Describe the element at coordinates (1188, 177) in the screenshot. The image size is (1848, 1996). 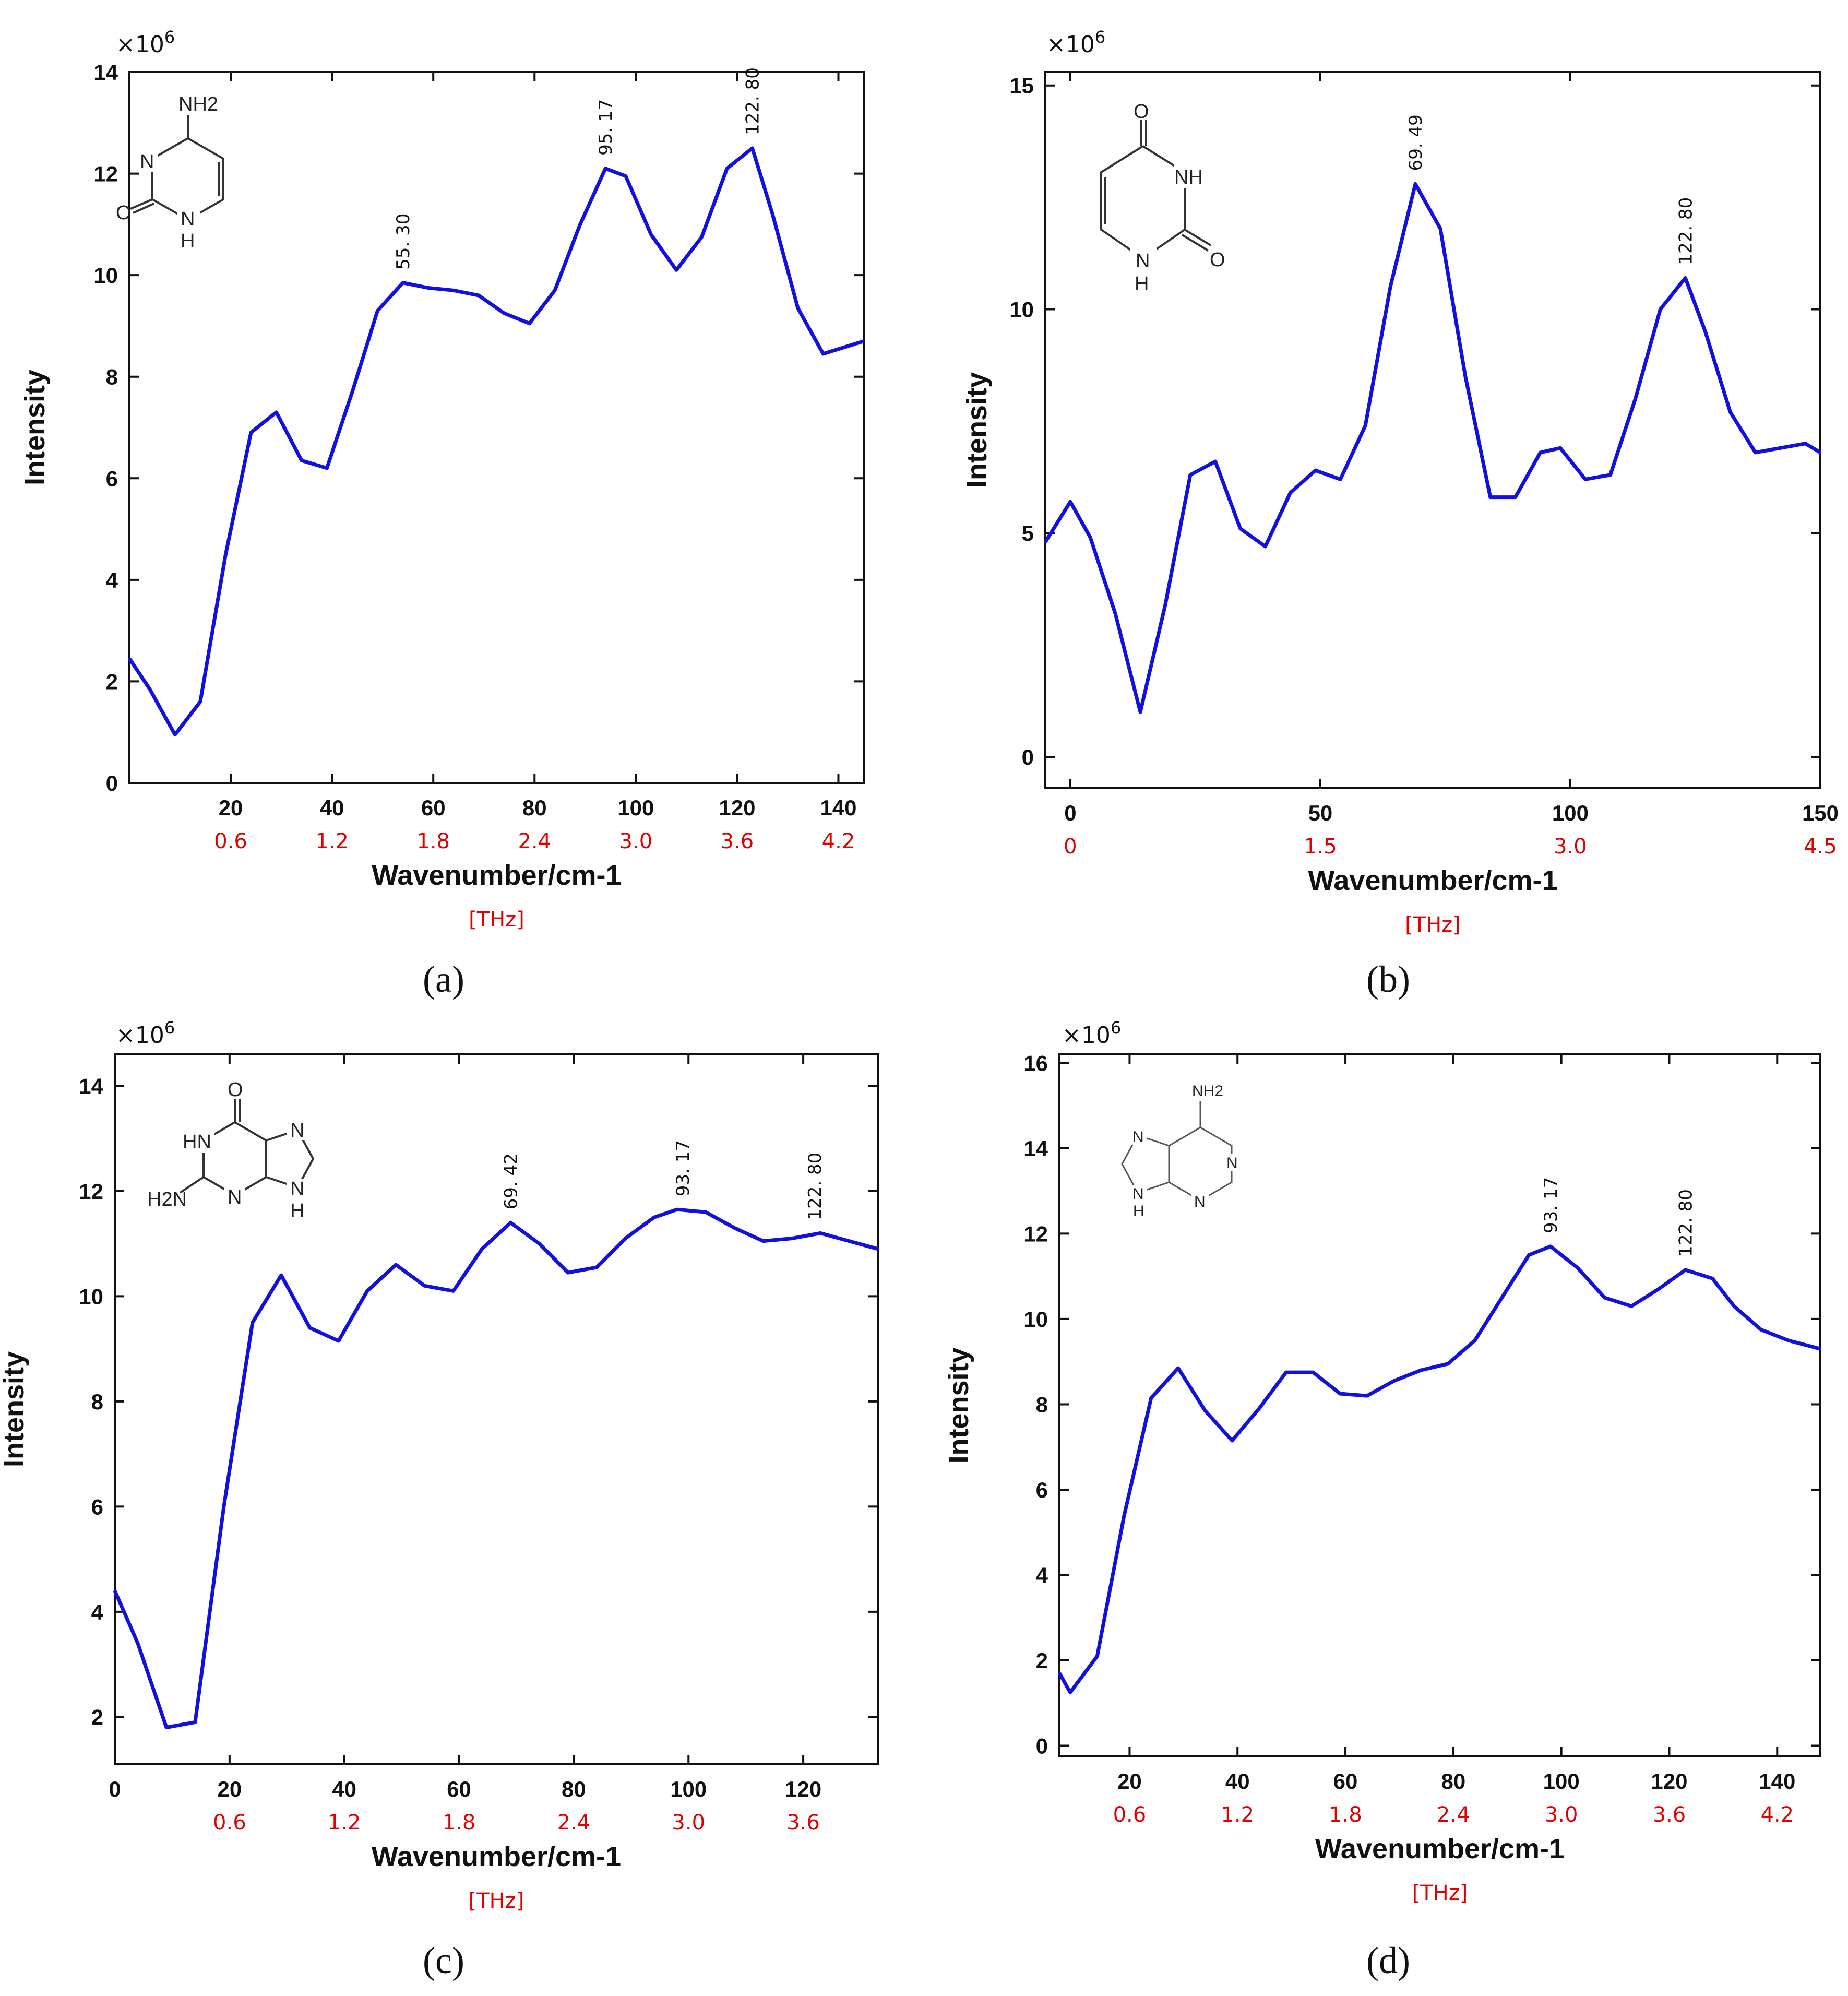
I see `molecule-label-nh: NH` at that location.